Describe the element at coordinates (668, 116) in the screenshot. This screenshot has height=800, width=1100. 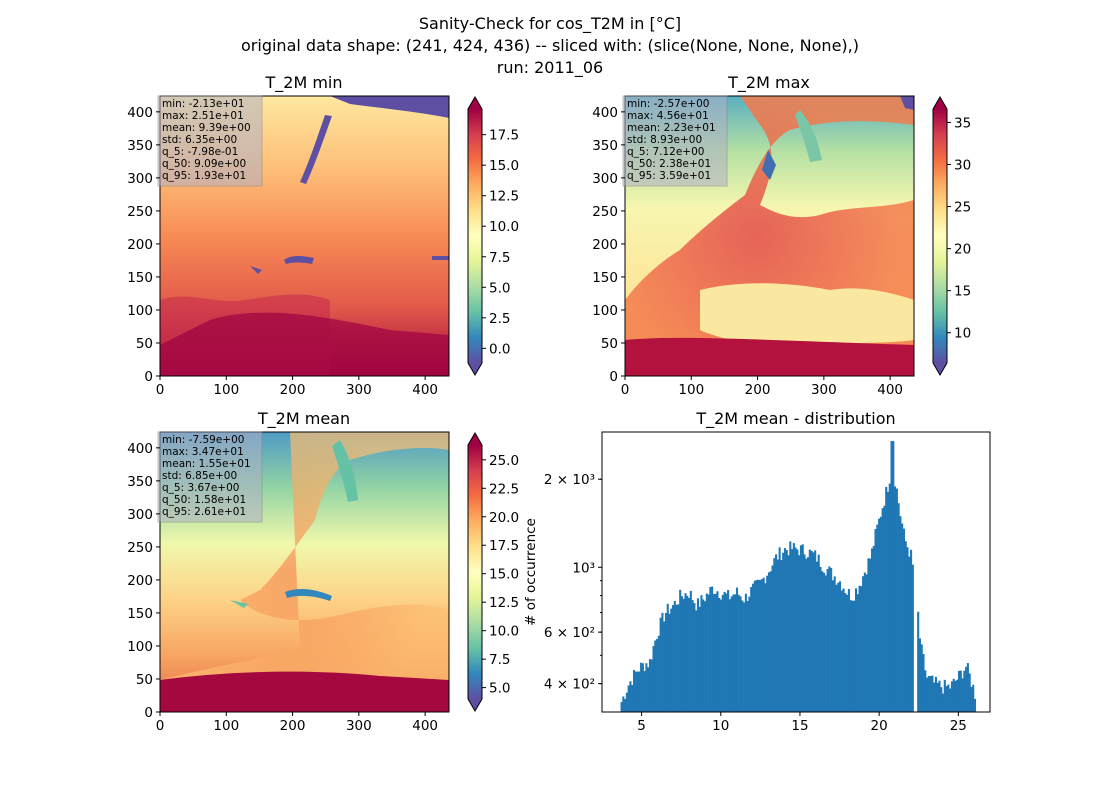
I see `stat-max: max: 4.56e+01` at that location.